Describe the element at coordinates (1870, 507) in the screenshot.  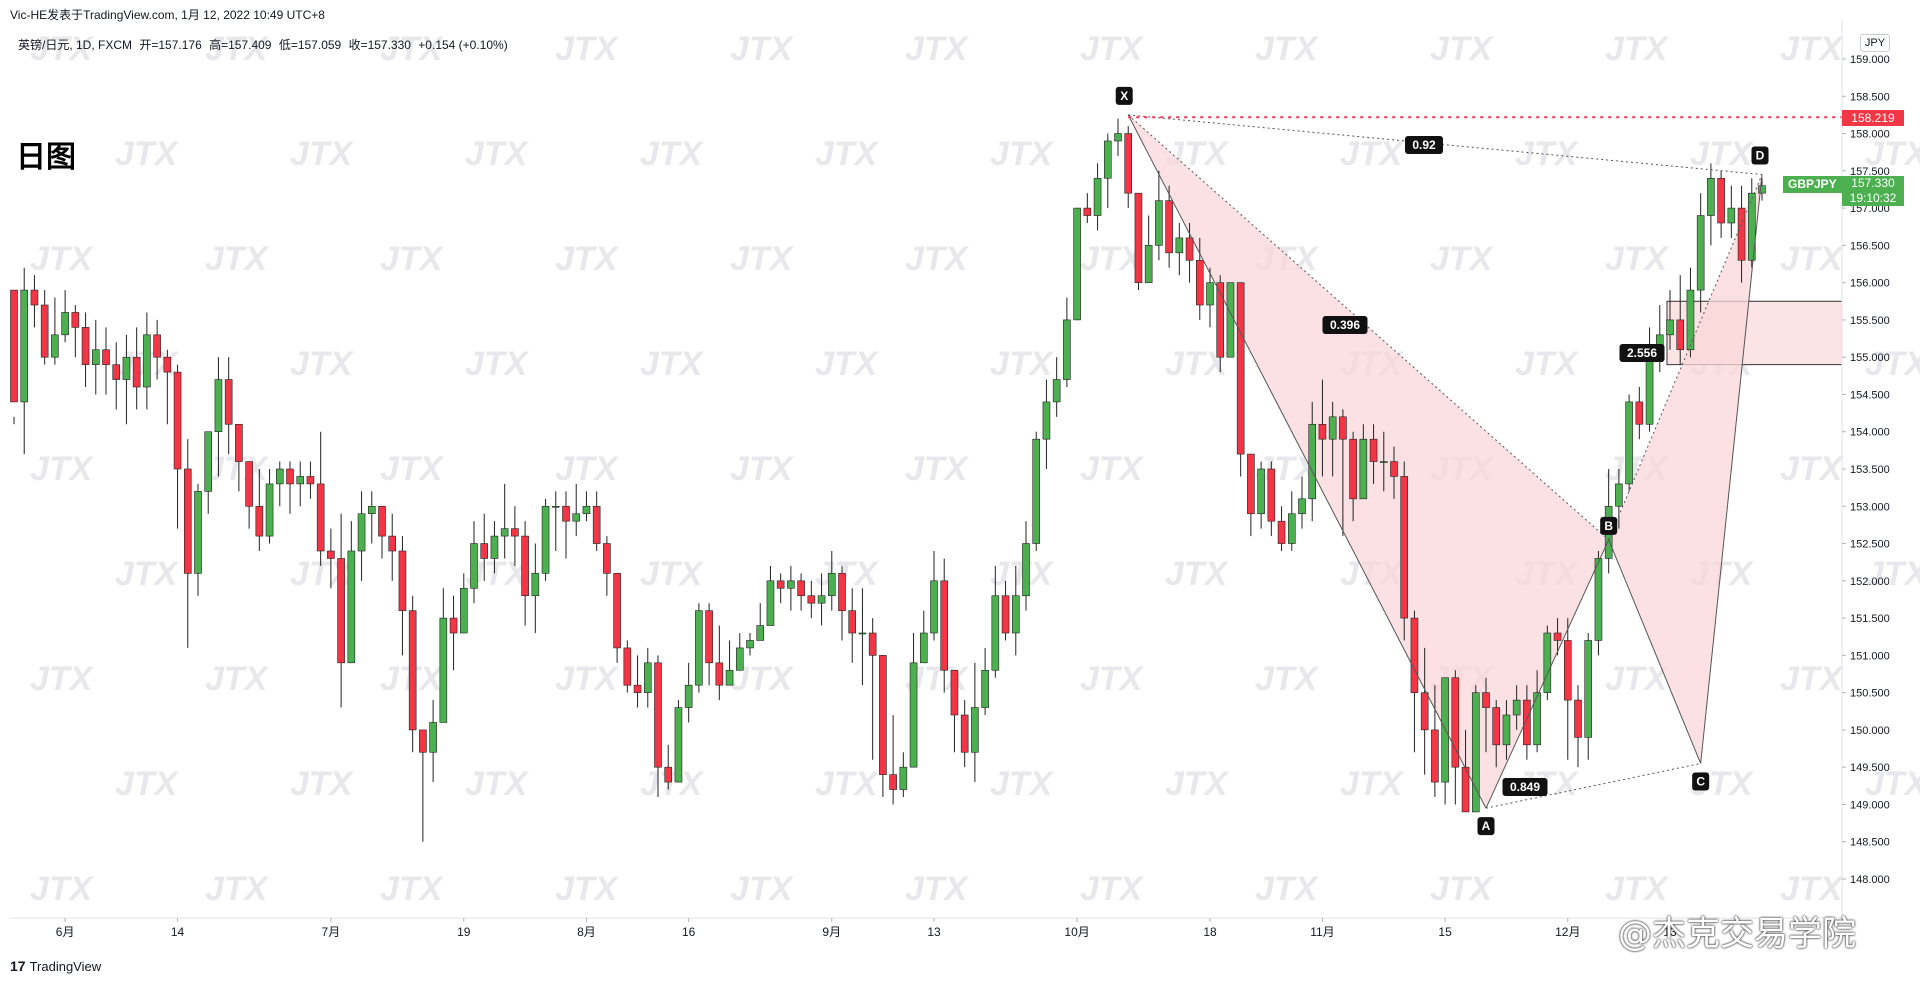
I see `y-tick-label: 153.000` at that location.